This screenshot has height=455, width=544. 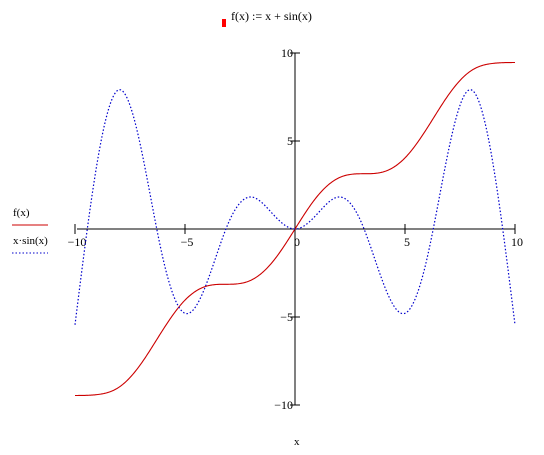 I want to click on y-tick-label: −5, so click(x=286, y=317).